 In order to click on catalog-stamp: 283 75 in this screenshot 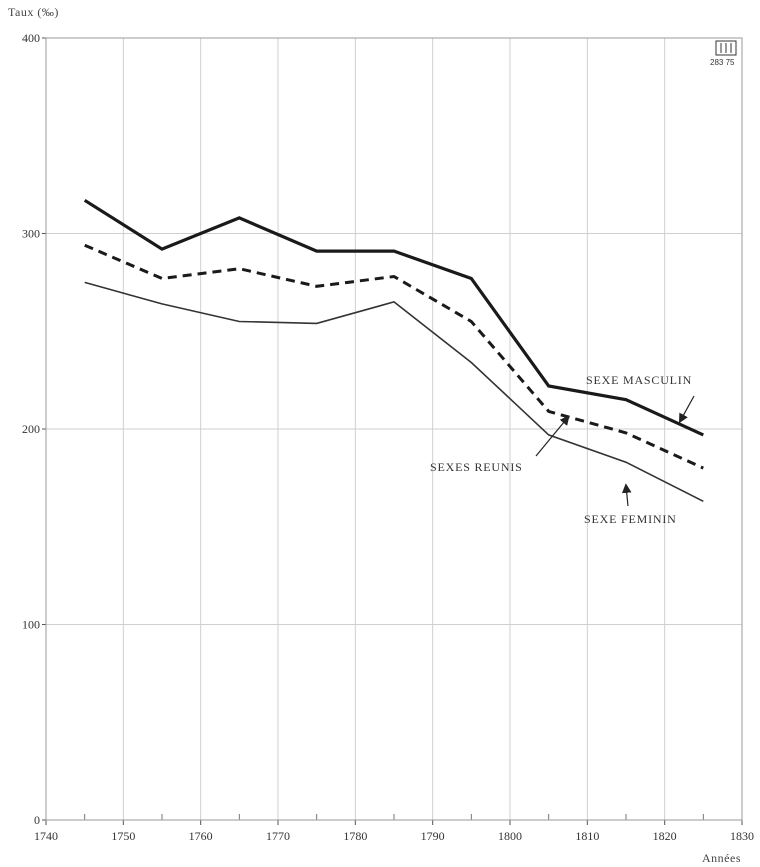, I will do `click(723, 53)`.